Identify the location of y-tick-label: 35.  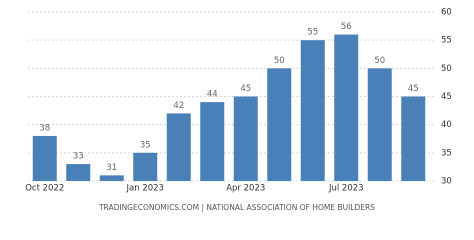
(446, 153).